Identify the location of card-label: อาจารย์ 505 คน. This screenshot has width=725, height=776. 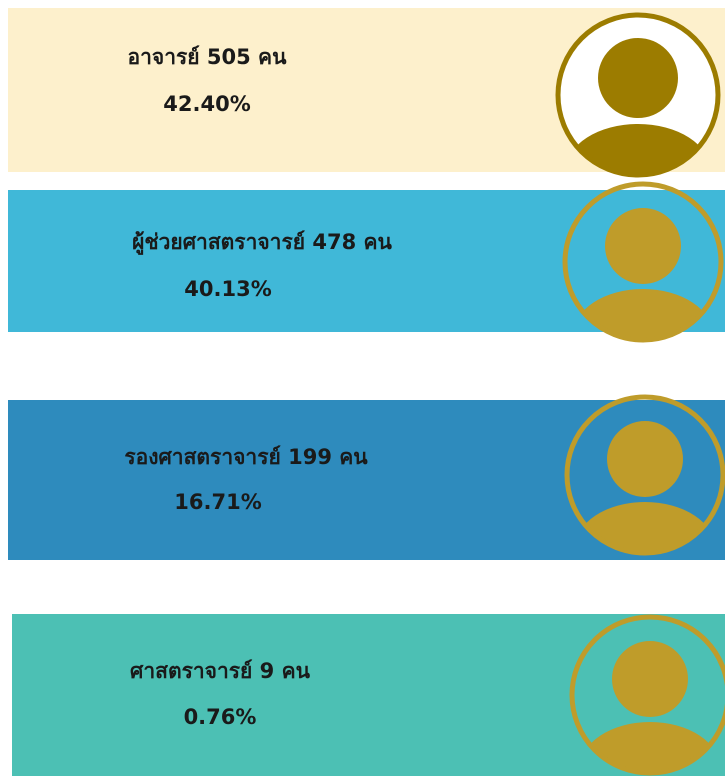
(208, 57).